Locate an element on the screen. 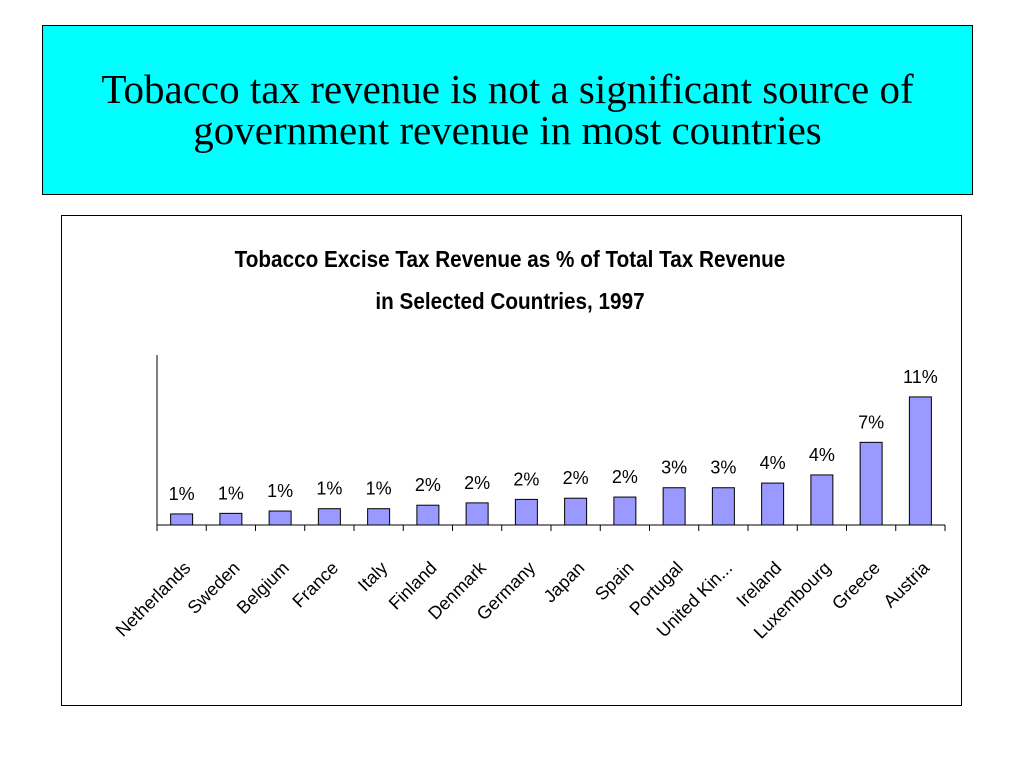  data-label: 7% is located at coordinates (871, 422).